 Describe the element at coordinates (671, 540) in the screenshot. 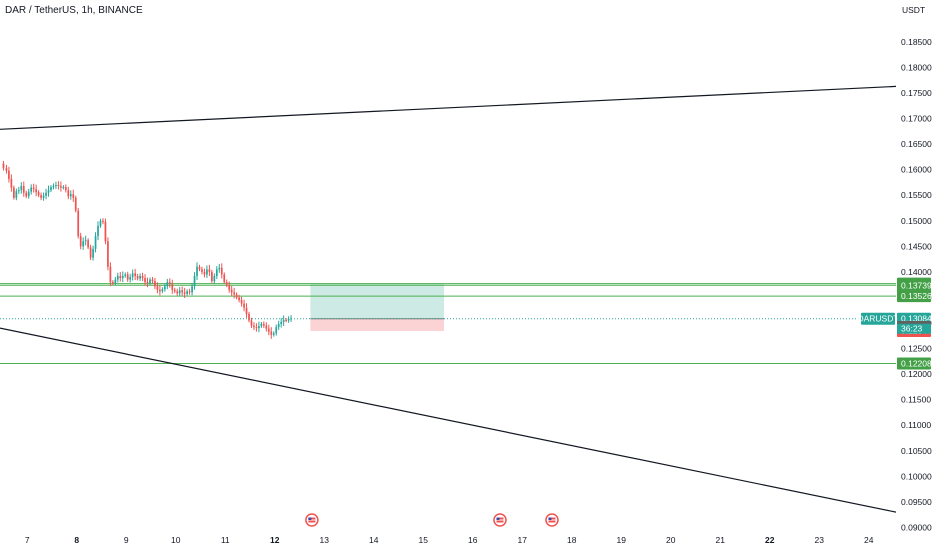

I see `x-tick-label: 20` at that location.